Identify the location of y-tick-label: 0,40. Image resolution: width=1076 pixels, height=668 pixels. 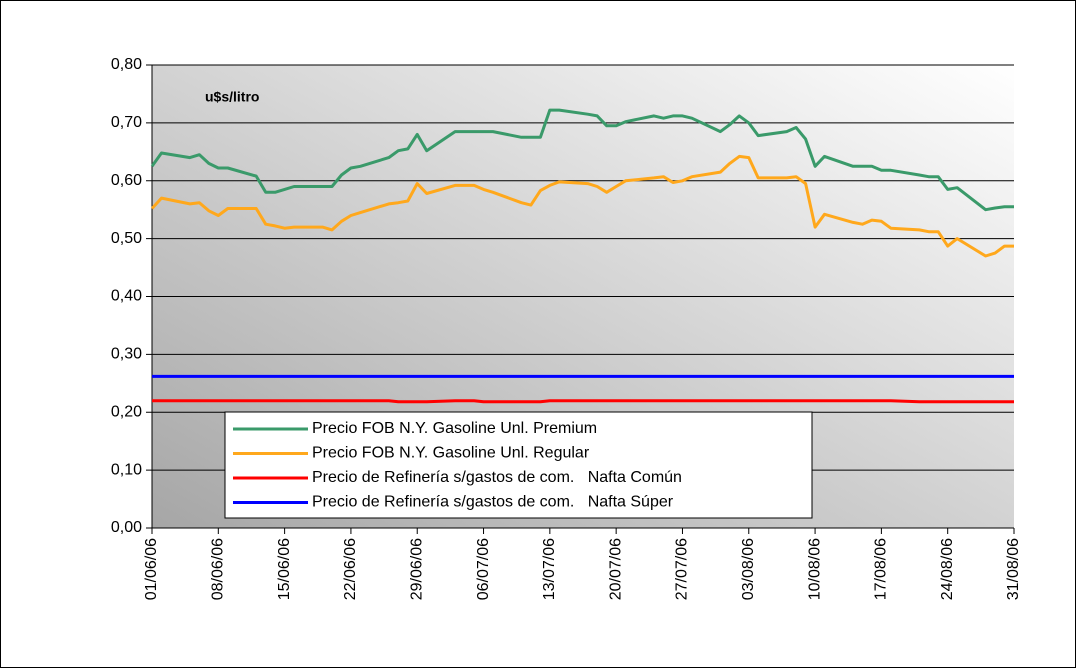
(126, 296).